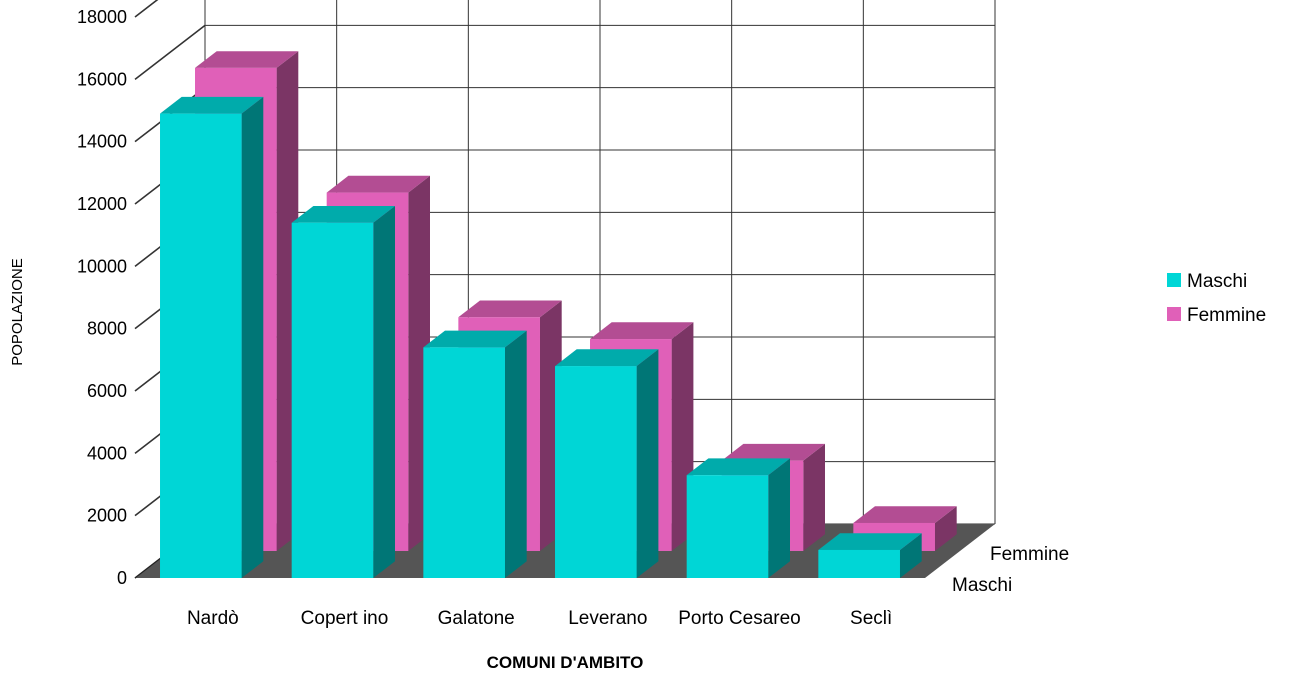 This screenshot has width=1296, height=684. What do you see at coordinates (102, 142) in the screenshot?
I see `y-tick-label: 14000` at bounding box center [102, 142].